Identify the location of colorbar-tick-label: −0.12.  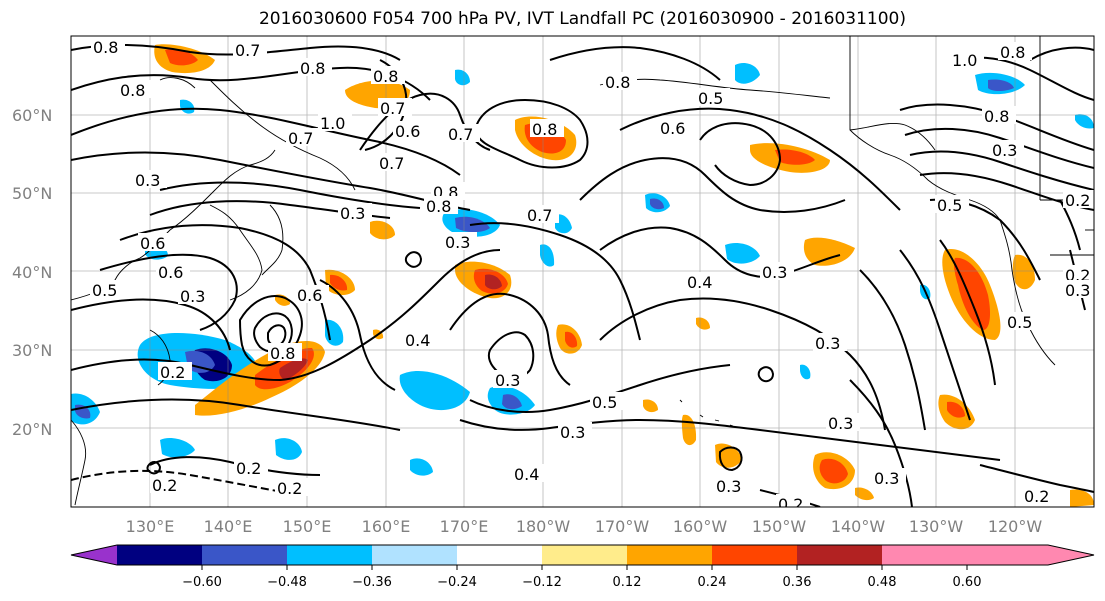
(542, 582).